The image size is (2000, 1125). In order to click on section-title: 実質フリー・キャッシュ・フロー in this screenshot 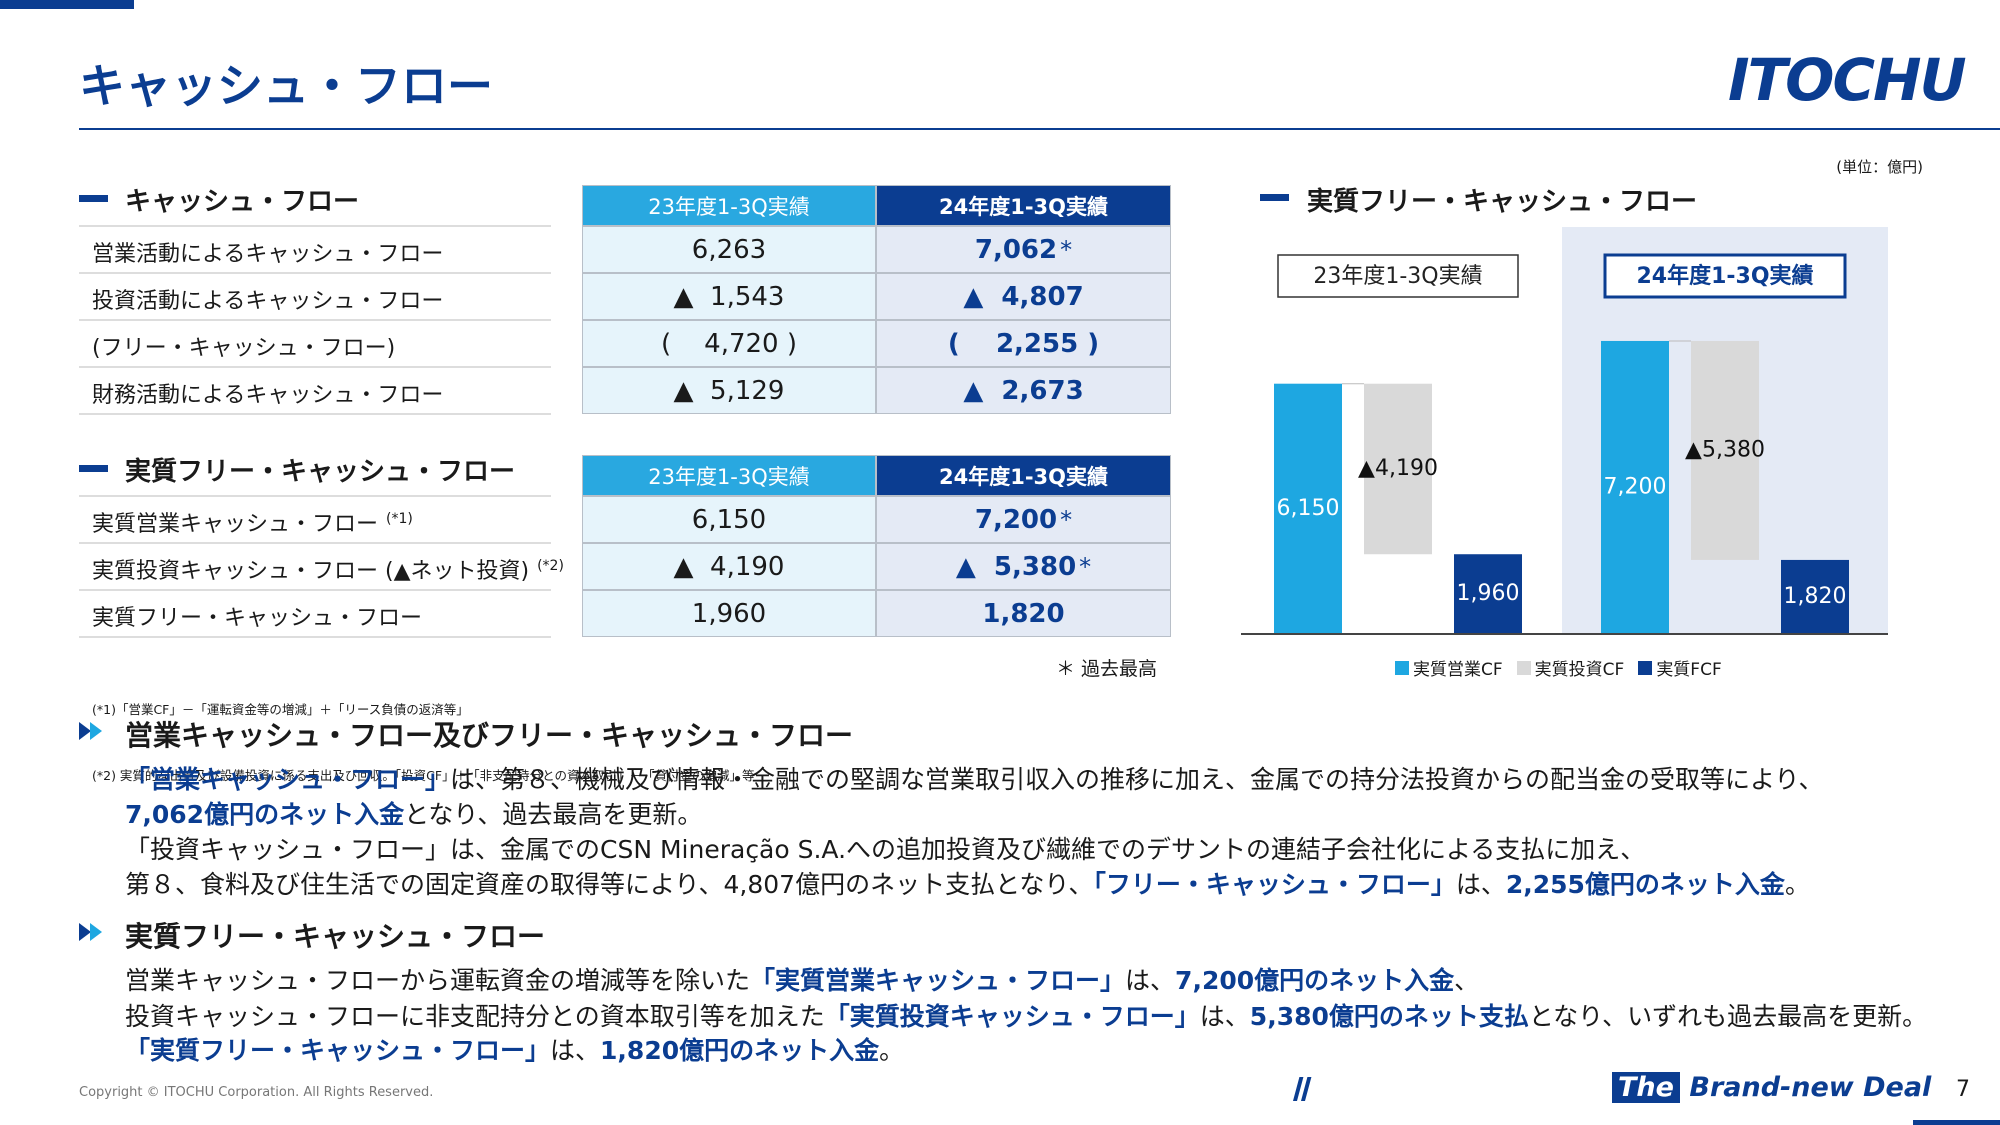, I will do `click(335, 936)`.